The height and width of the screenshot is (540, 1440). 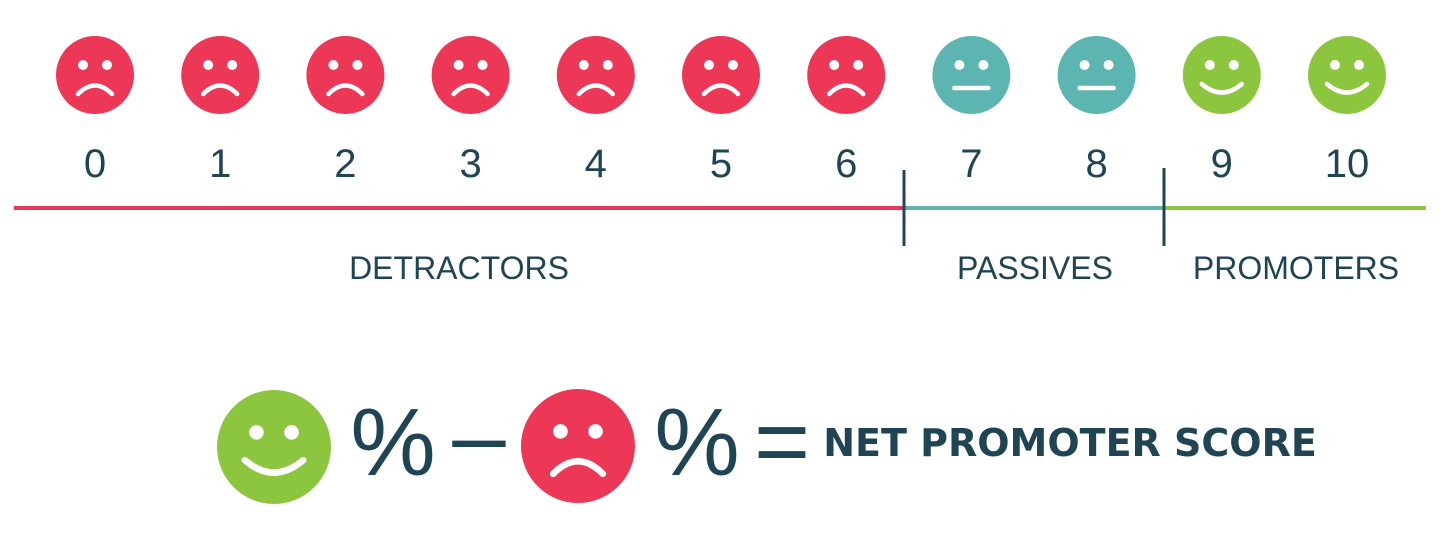 I want to click on score-label: 0, so click(x=95, y=164).